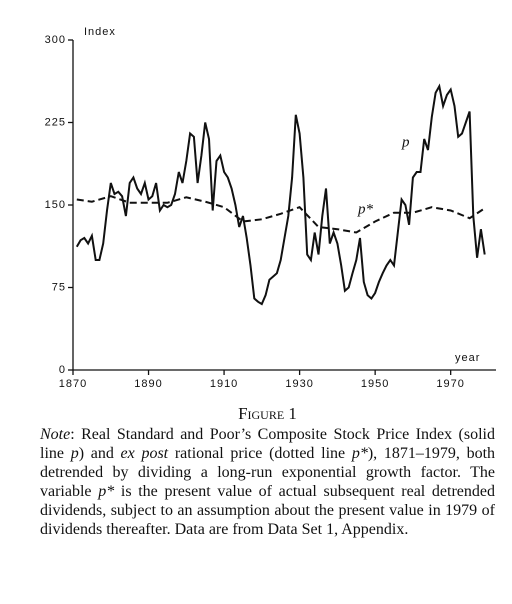 The width and height of the screenshot is (512, 604). I want to click on series-label: p, so click(405, 142).